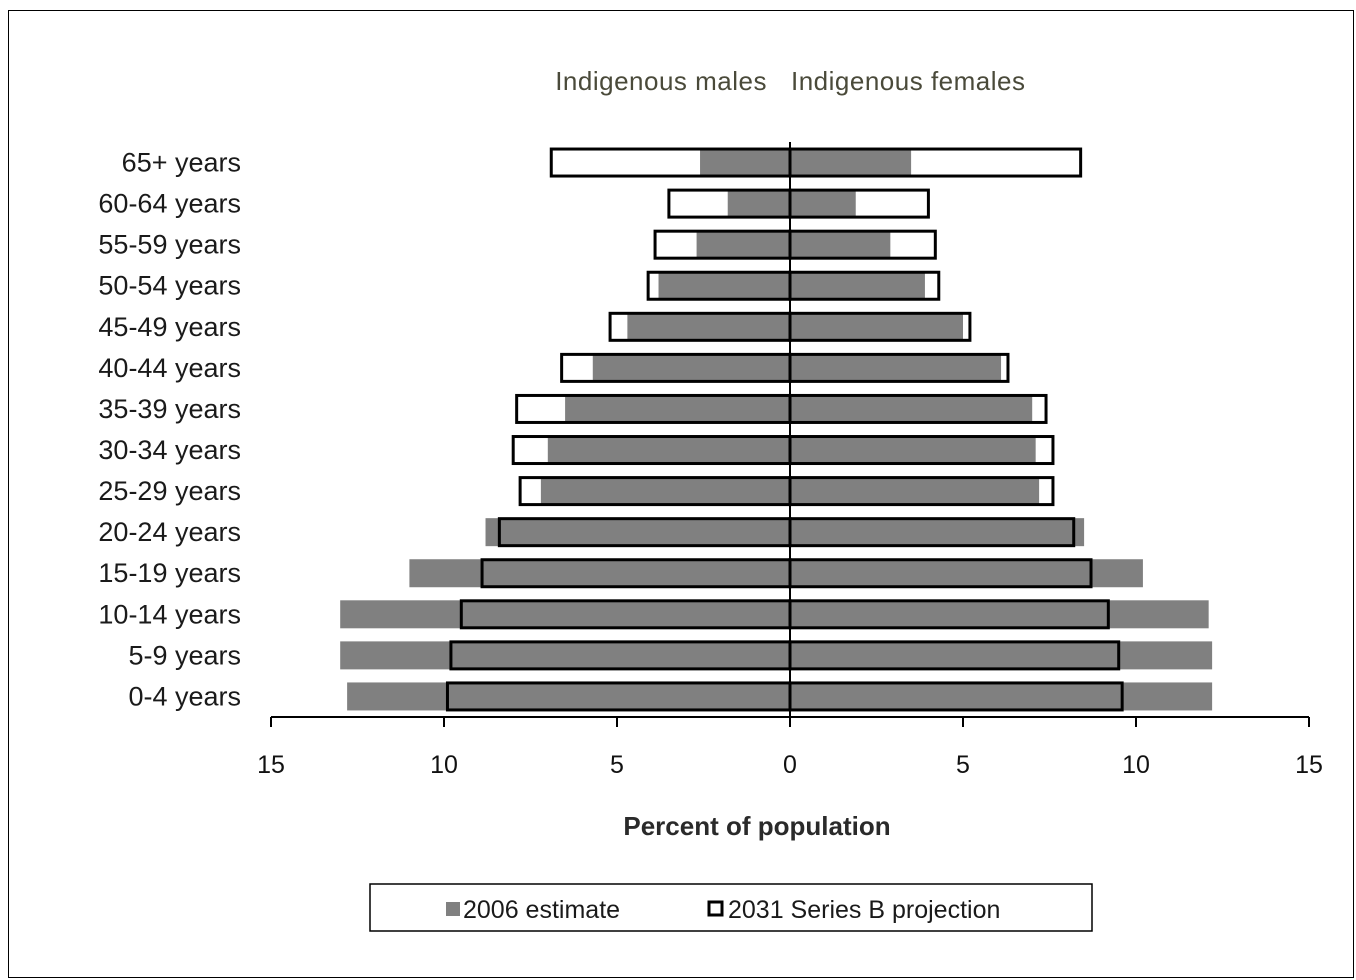  What do you see at coordinates (790, 748) in the screenshot?
I see `x-axis-ticks: 15 10 5 0 5 10 15` at bounding box center [790, 748].